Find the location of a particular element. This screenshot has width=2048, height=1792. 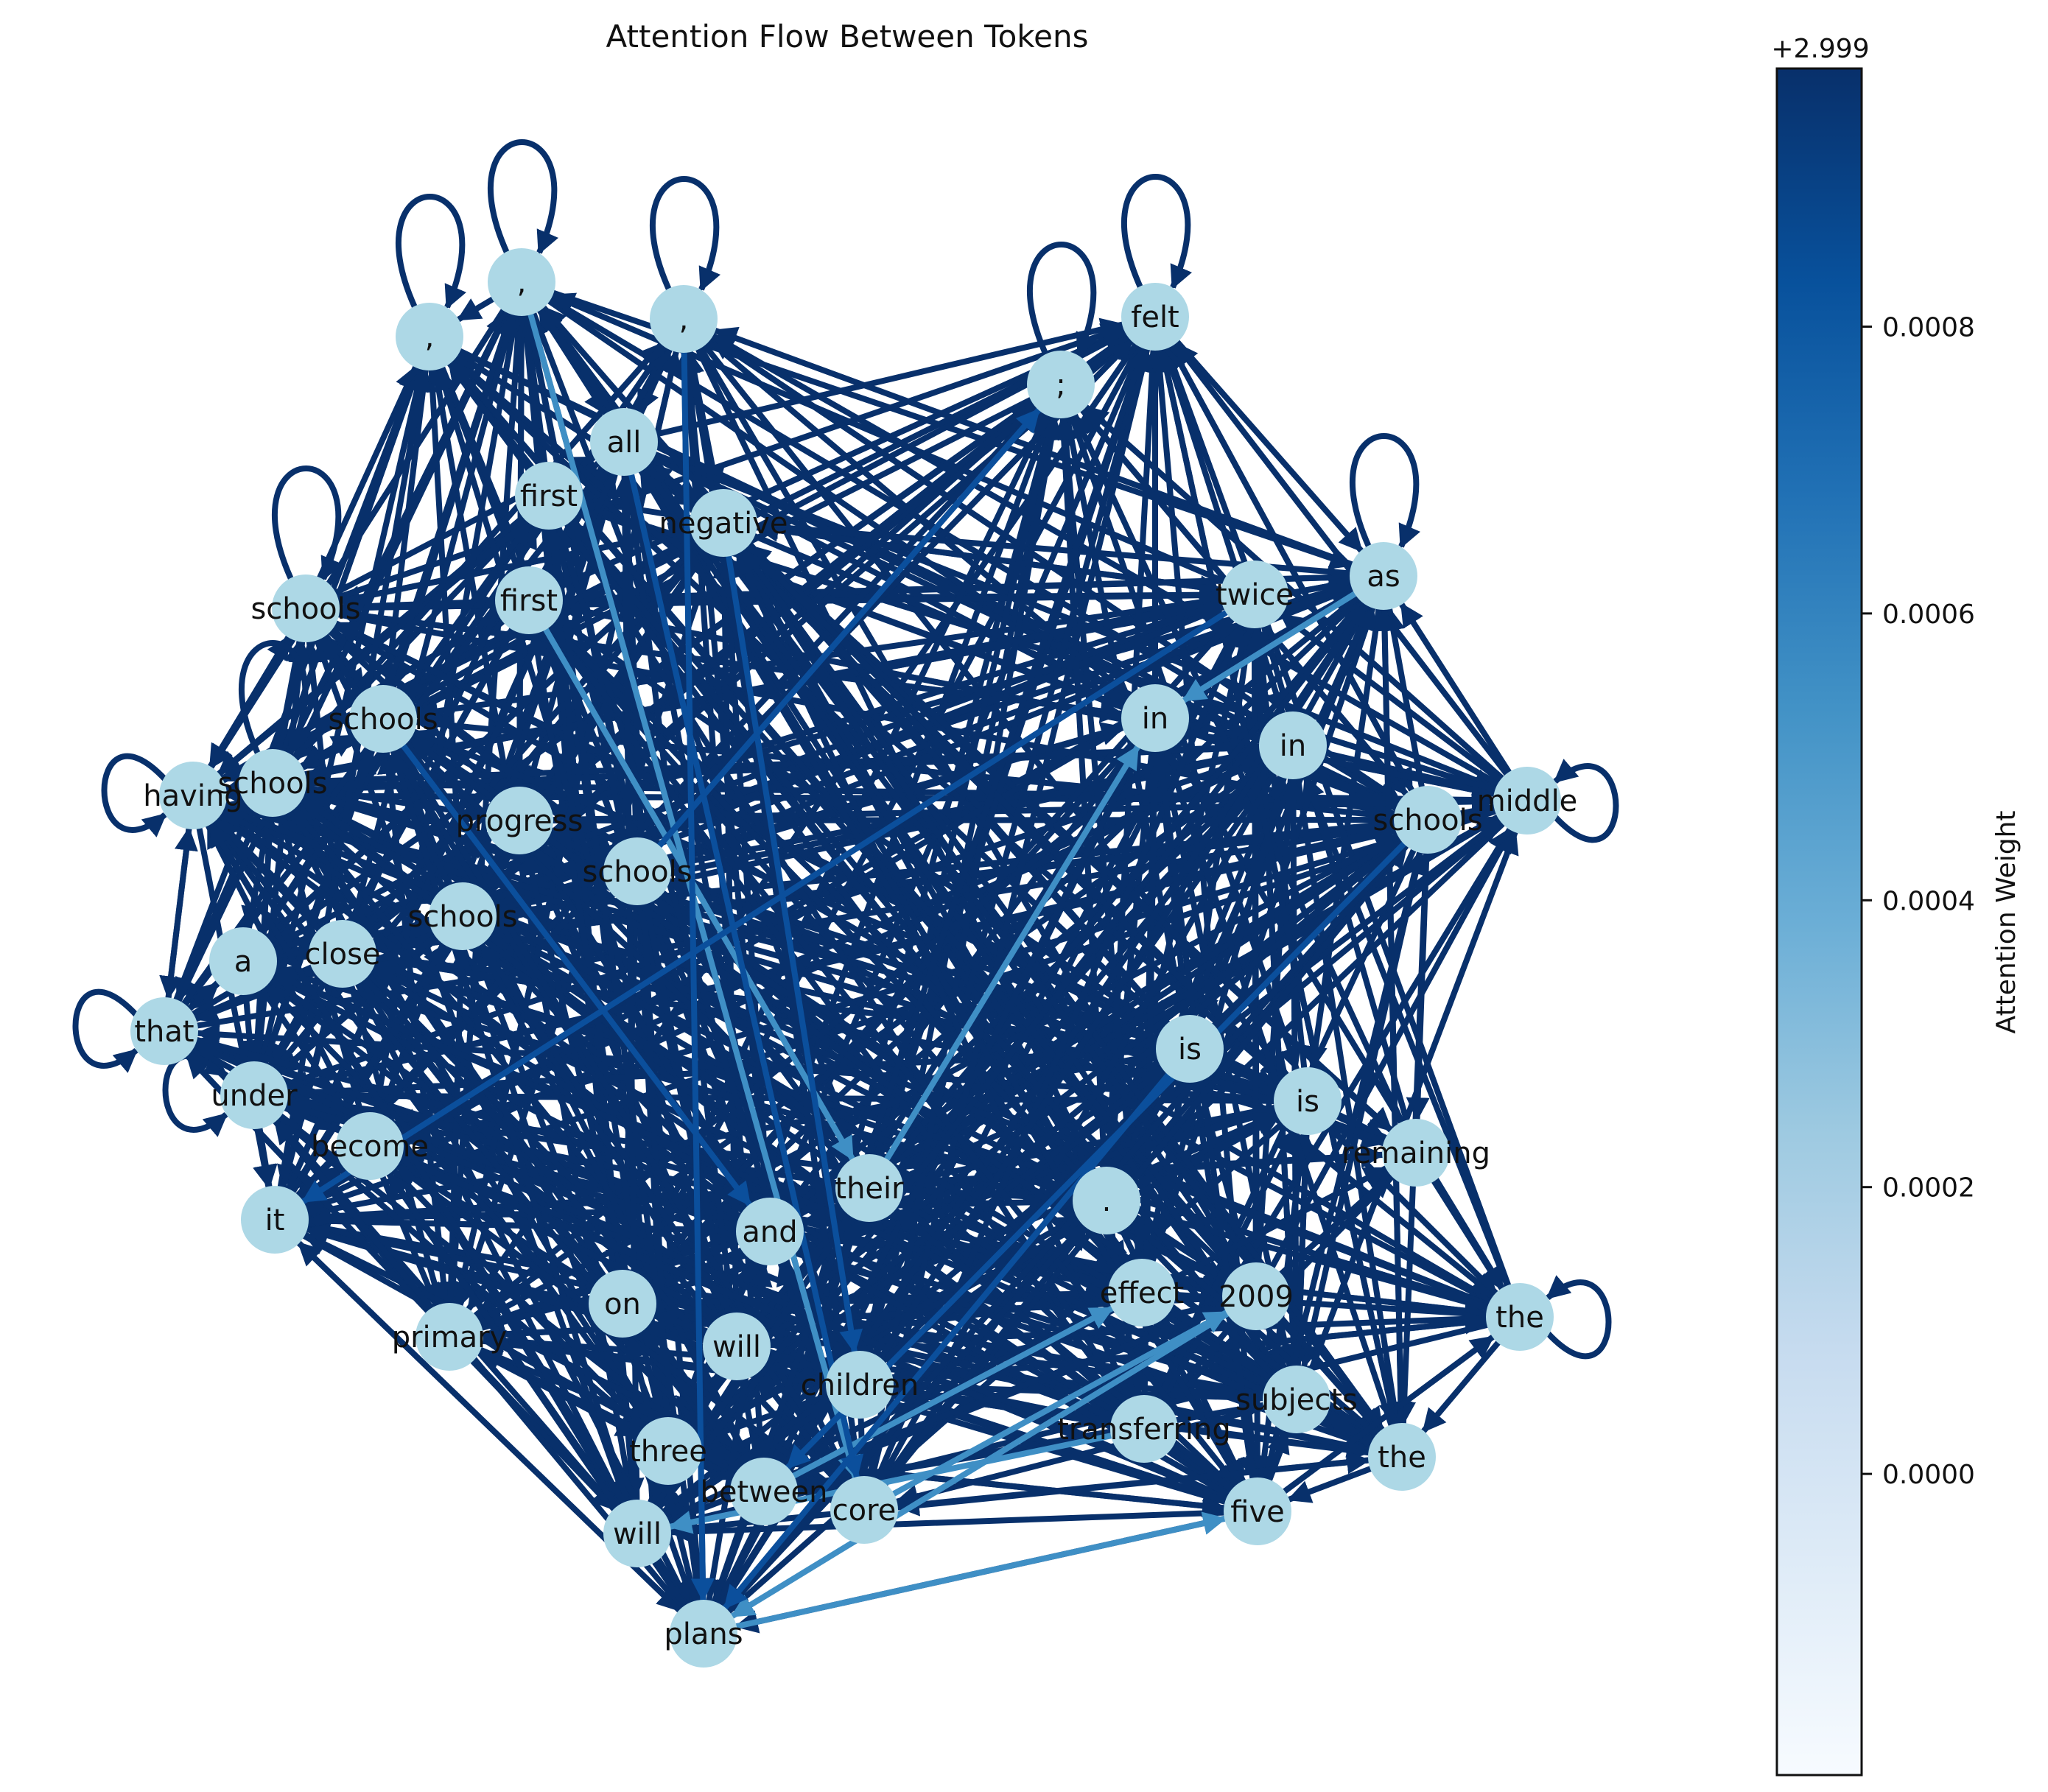

token-node: , is located at coordinates (684, 319).